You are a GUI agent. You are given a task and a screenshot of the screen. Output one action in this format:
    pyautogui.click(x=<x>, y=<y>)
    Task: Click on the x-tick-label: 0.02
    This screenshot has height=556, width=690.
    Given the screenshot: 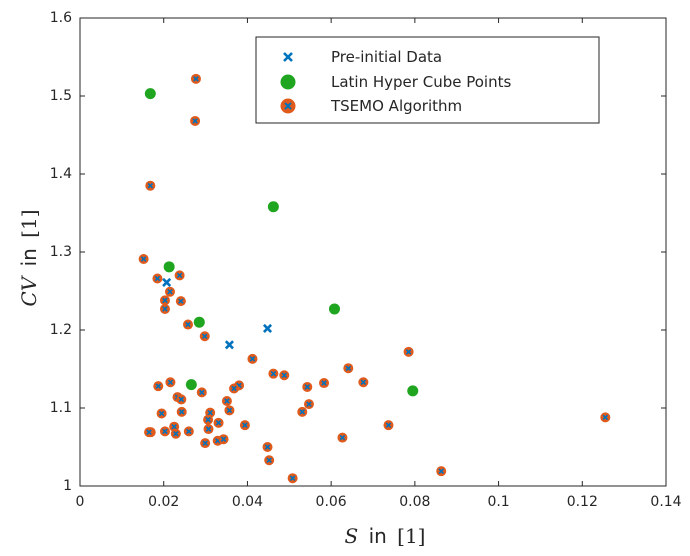 What is the action you would take?
    pyautogui.click(x=163, y=502)
    